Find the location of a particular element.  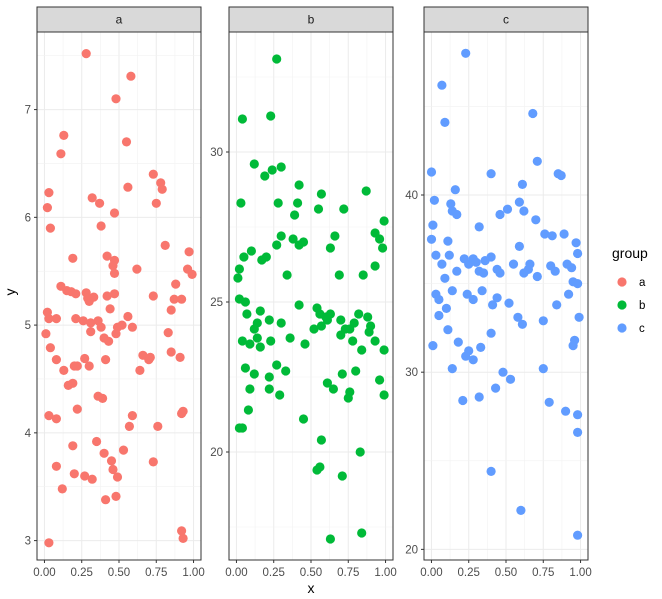

y-tick-label: 3 is located at coordinates (28, 542).